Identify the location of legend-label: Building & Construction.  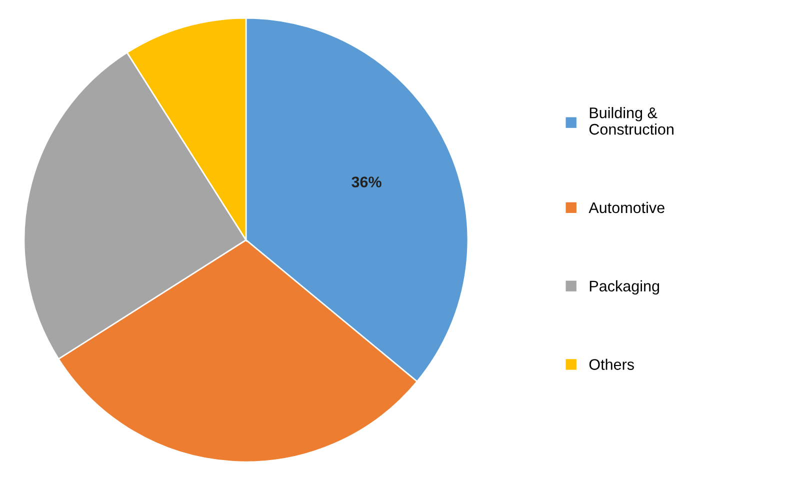
(631, 121).